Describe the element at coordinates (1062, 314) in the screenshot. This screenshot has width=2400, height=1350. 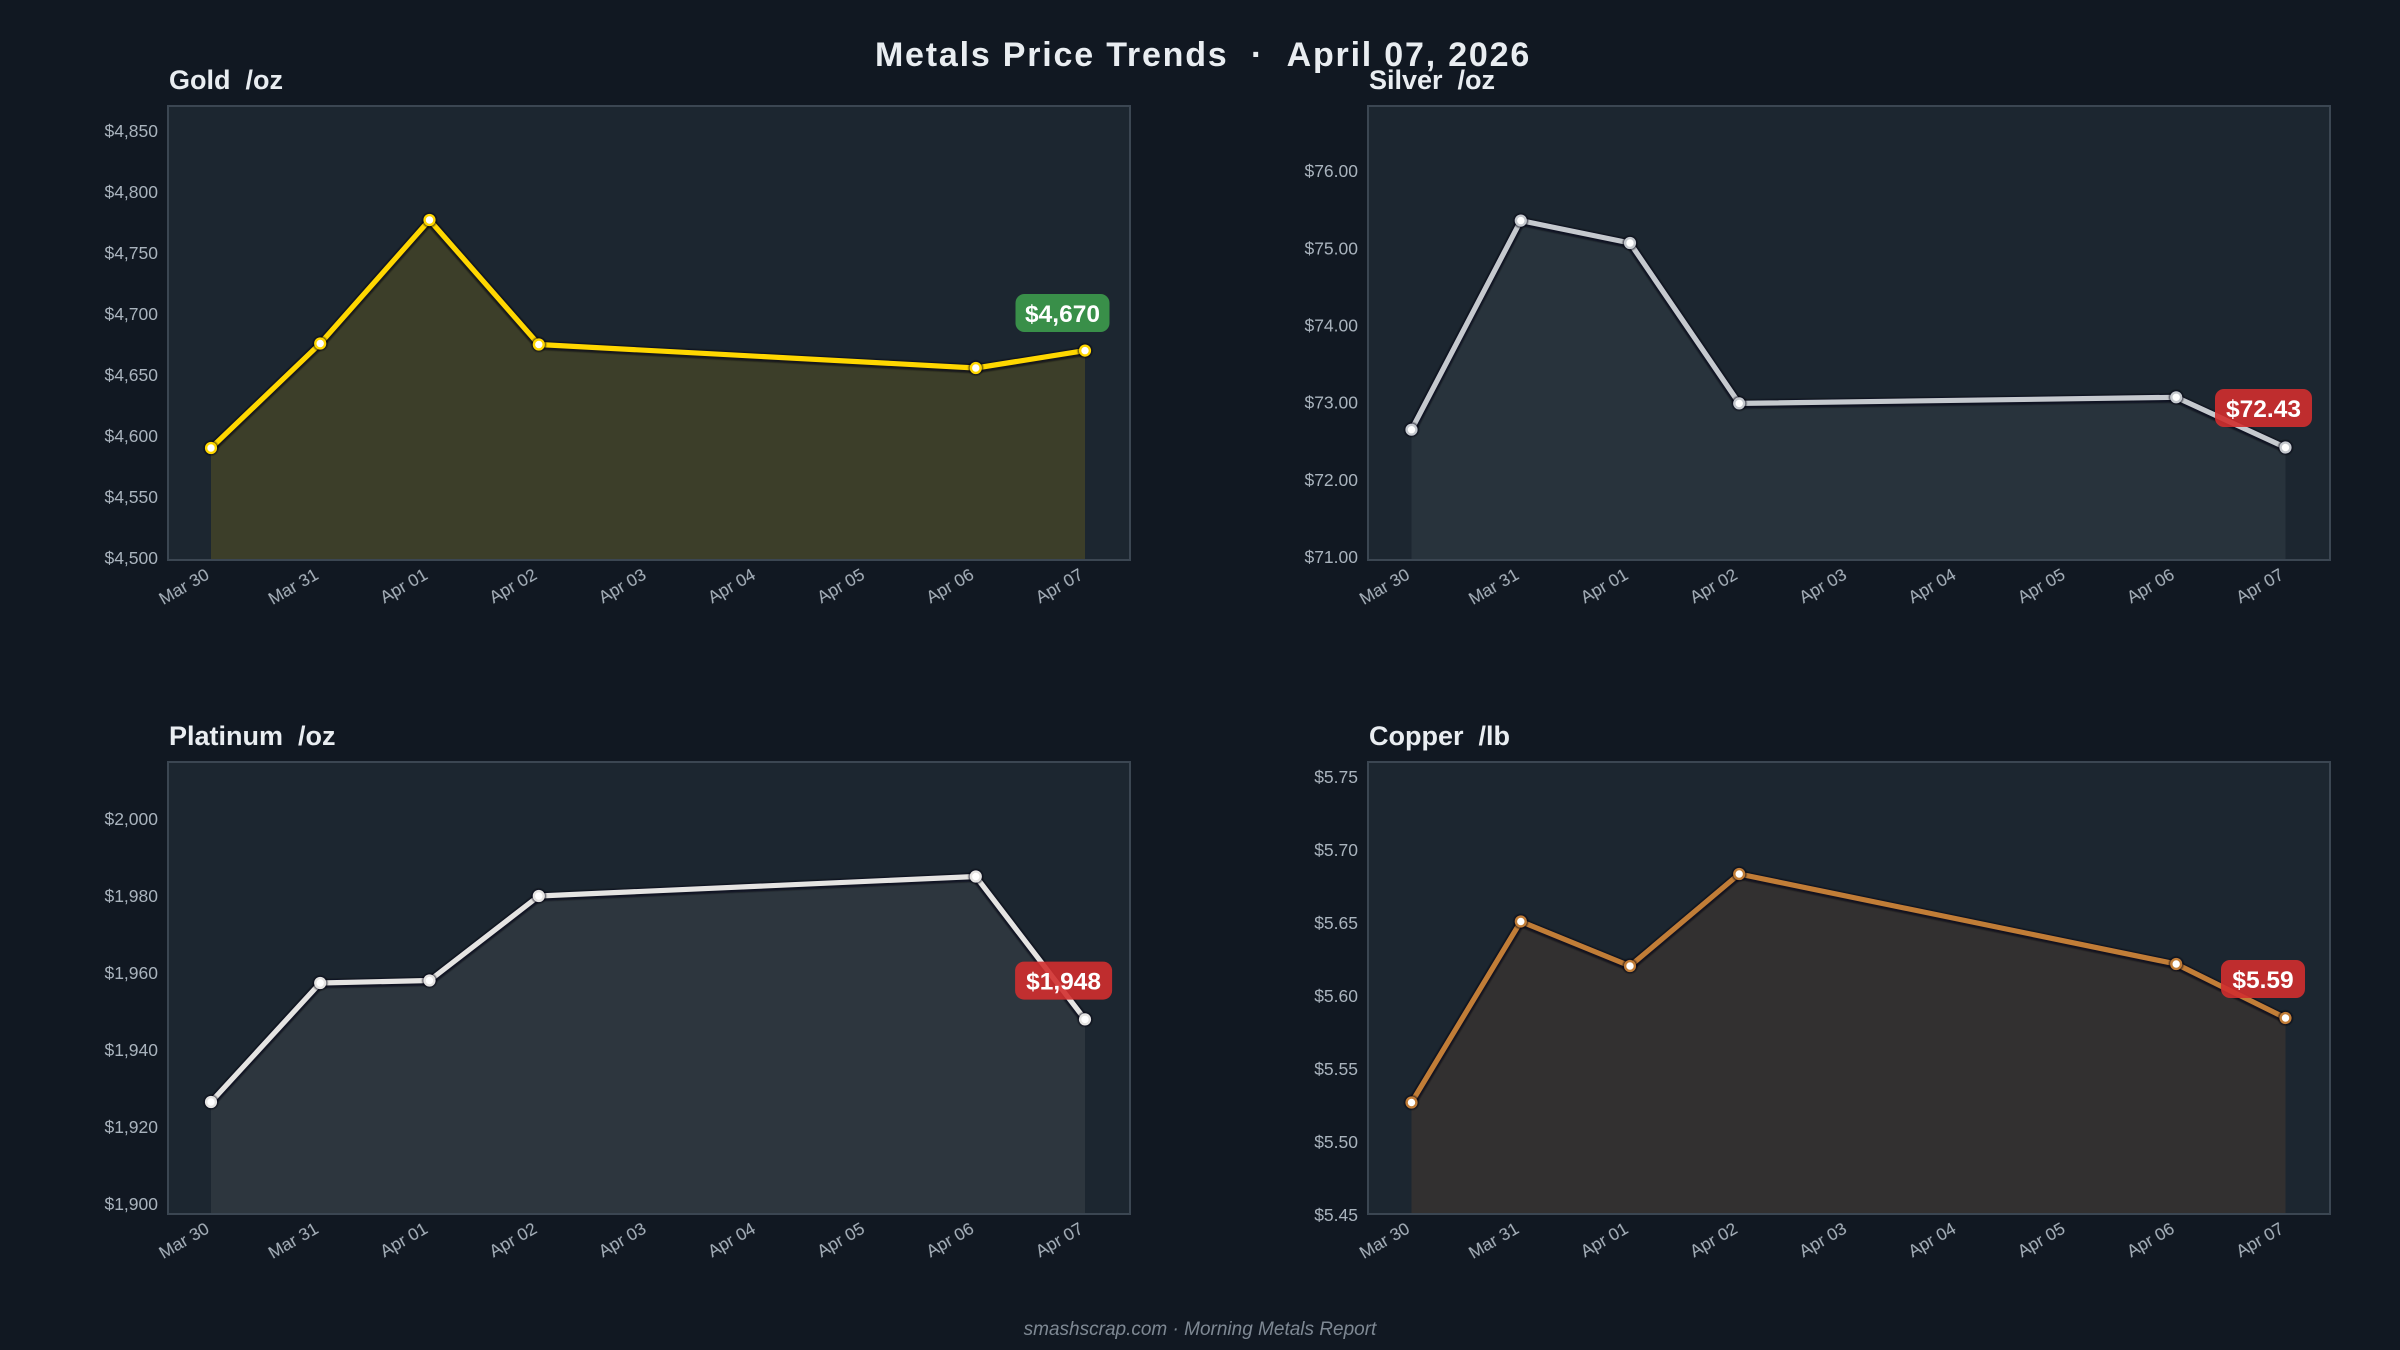
I see `svg-text: $4,670` at that location.